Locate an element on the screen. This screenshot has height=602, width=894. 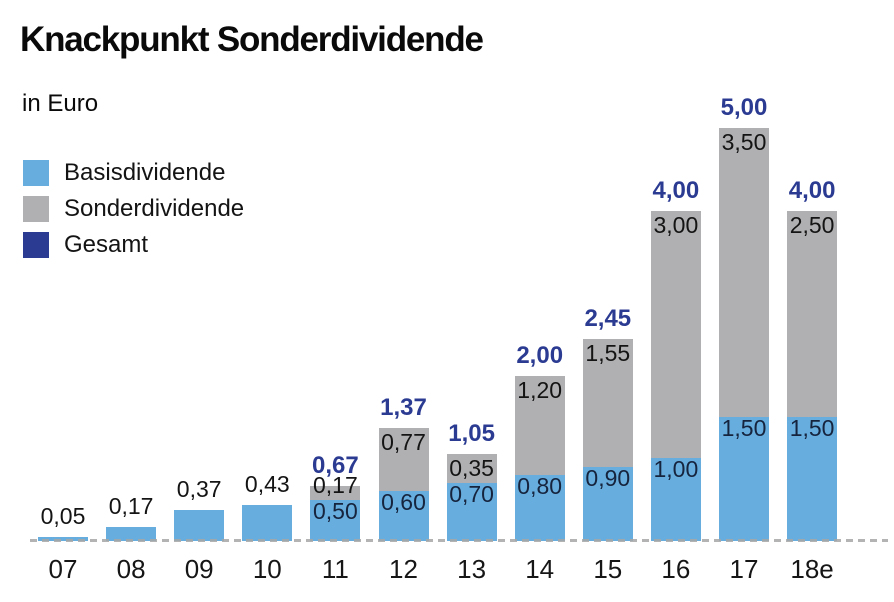
axis-tick-label: 17 is located at coordinates (744, 569).